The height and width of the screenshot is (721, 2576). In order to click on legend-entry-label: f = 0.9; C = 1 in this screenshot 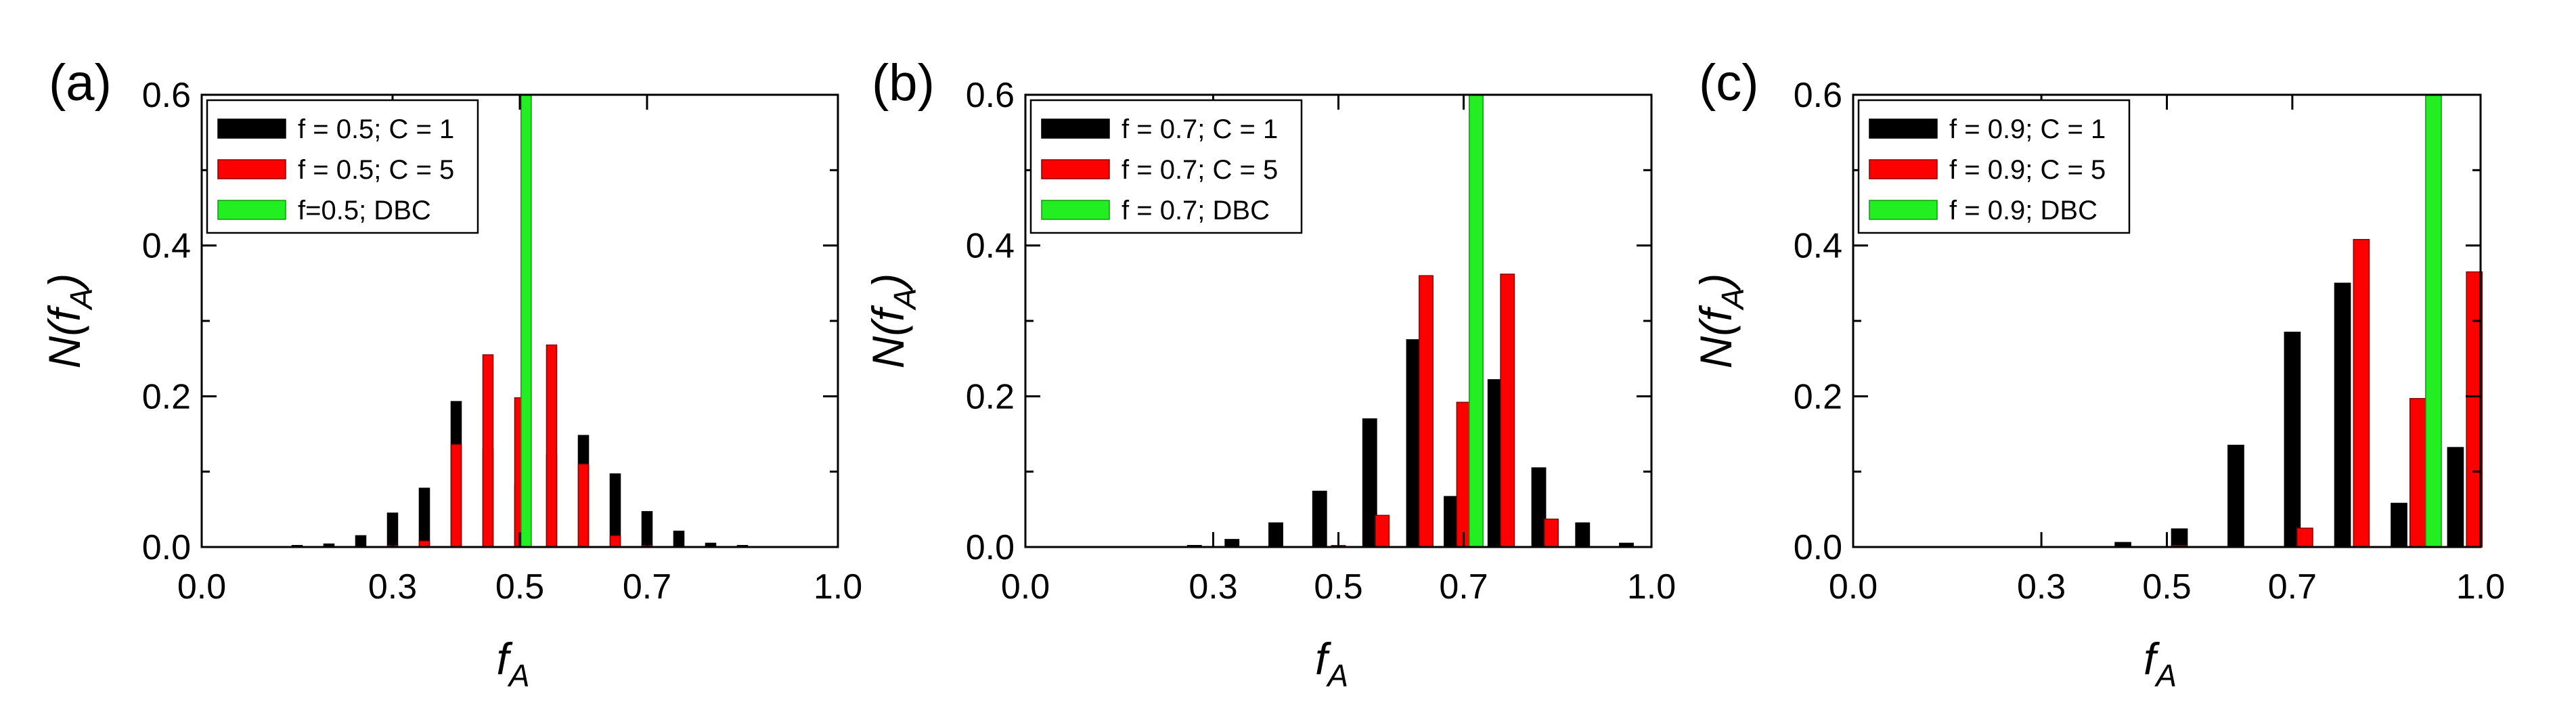, I will do `click(2027, 129)`.